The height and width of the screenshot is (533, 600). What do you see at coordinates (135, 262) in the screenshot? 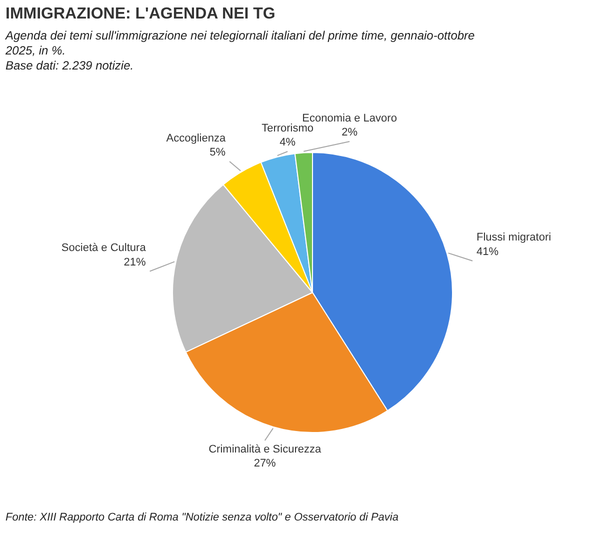
I see `data-label: 21%` at bounding box center [135, 262].